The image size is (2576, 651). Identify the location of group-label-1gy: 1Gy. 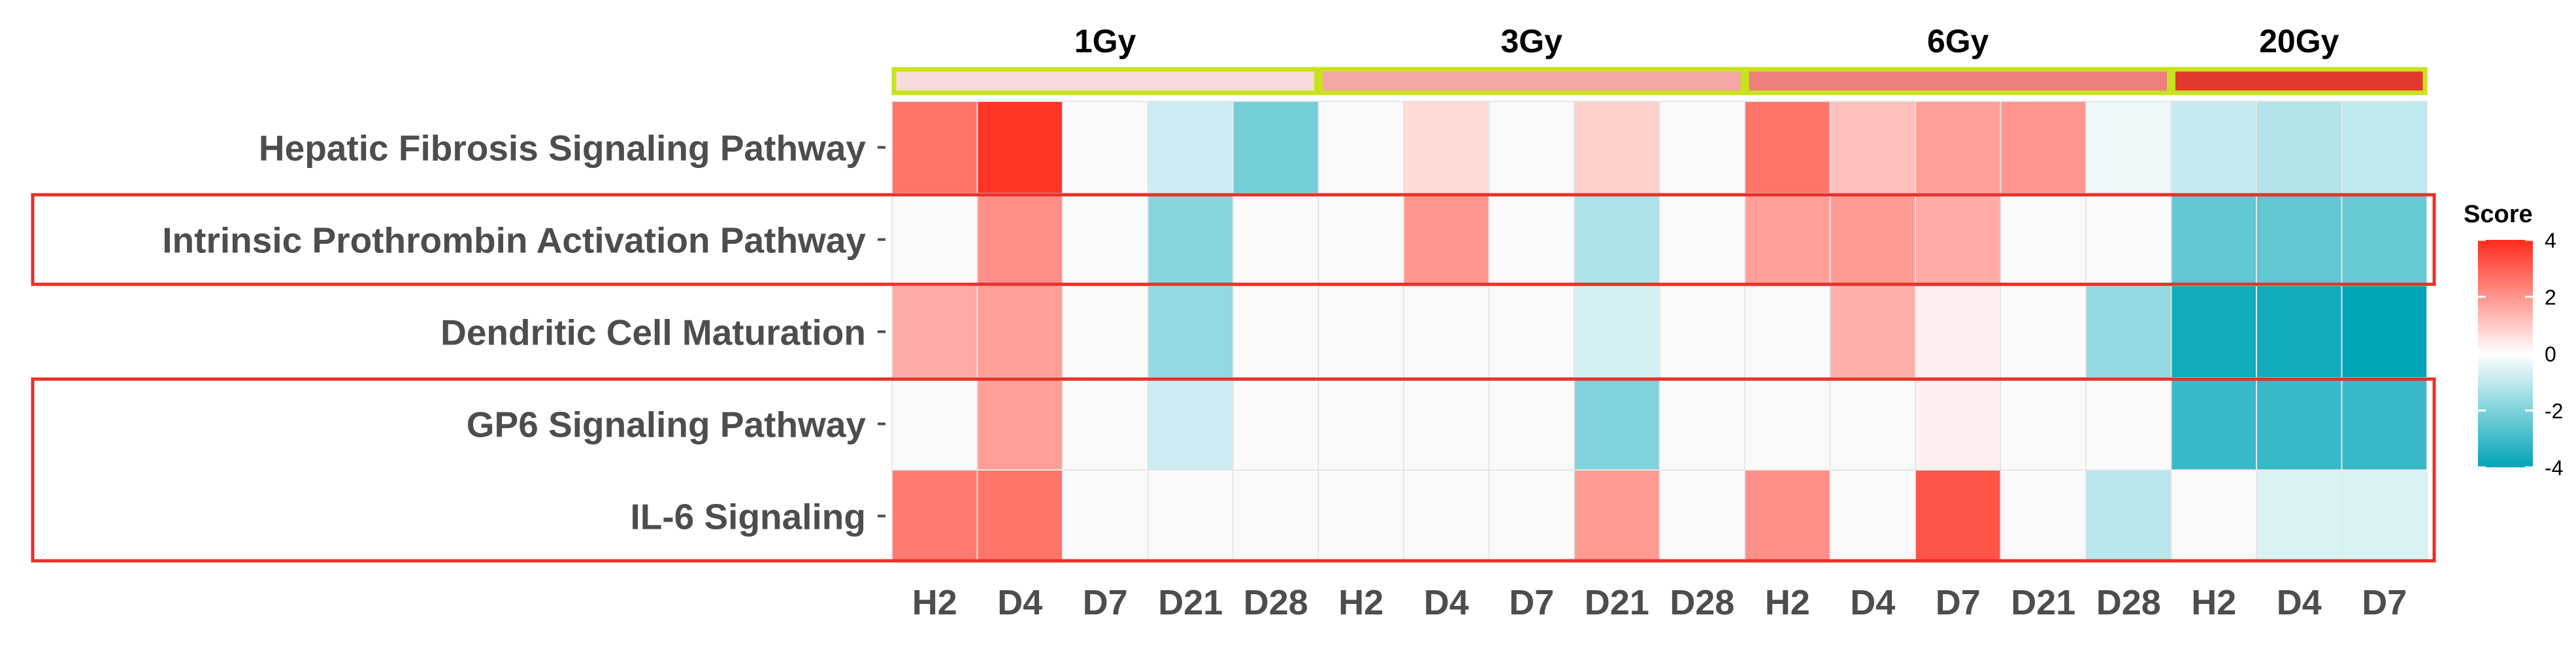
(1105, 41).